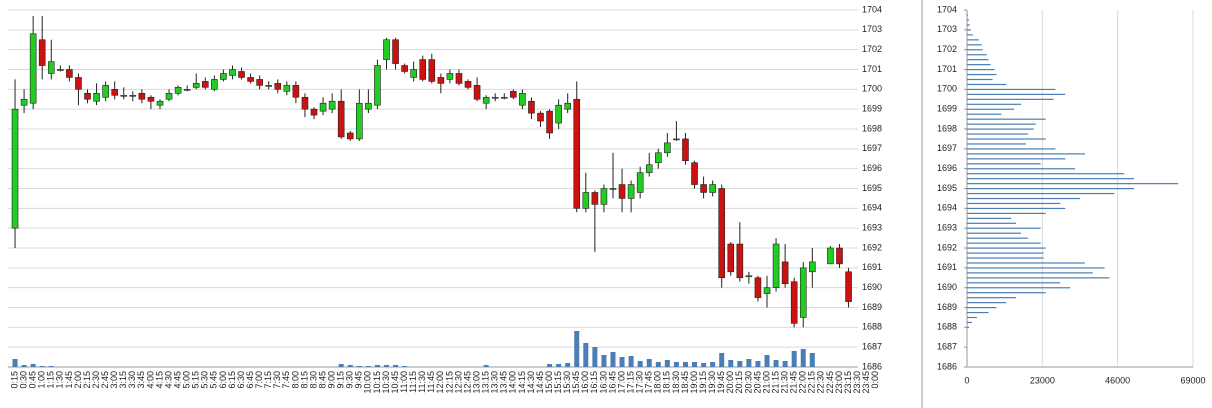 The height and width of the screenshot is (408, 1212). I want to click on x-tick-label: 8:30, so click(313, 380).